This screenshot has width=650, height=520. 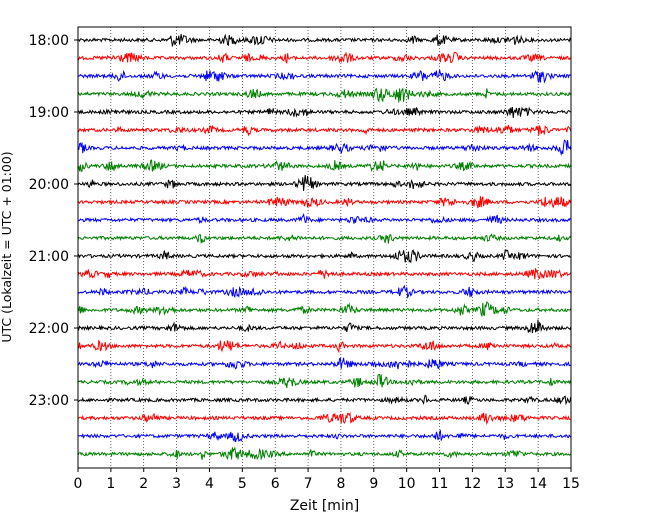 What do you see at coordinates (49, 185) in the screenshot?
I see `y-tick-label: 20:00` at bounding box center [49, 185].